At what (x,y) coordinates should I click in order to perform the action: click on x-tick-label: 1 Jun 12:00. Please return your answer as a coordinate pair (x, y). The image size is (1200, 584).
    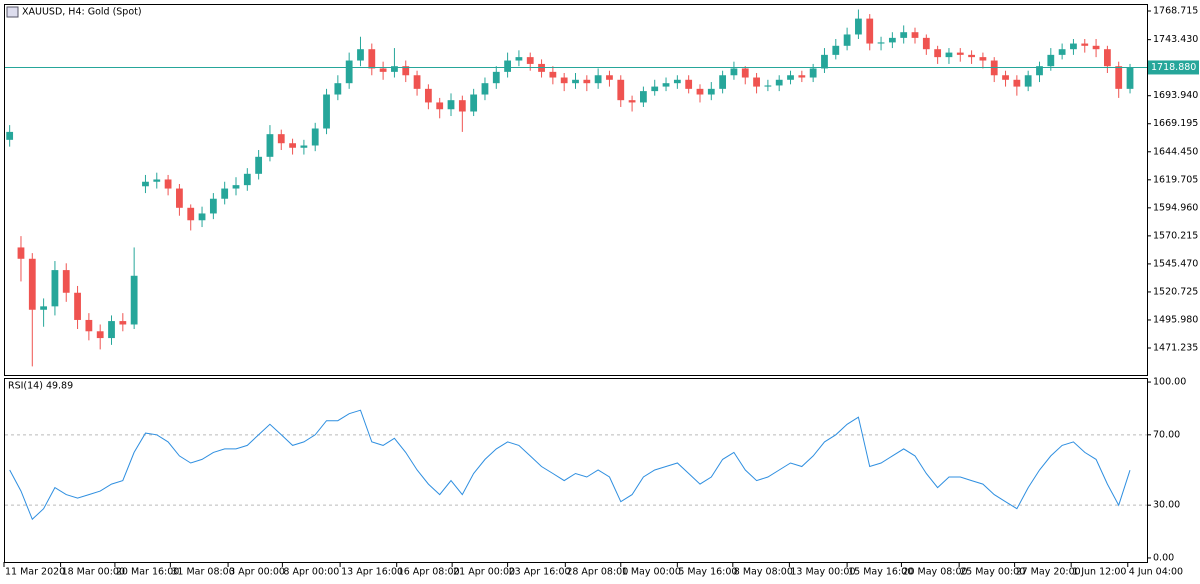
    Looking at the image, I should click on (1099, 572).